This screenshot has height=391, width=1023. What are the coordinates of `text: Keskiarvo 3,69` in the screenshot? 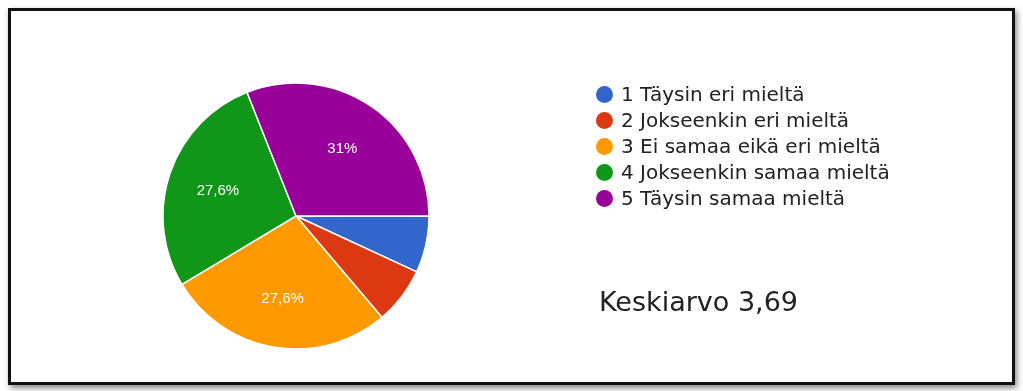 It's located at (699, 301).